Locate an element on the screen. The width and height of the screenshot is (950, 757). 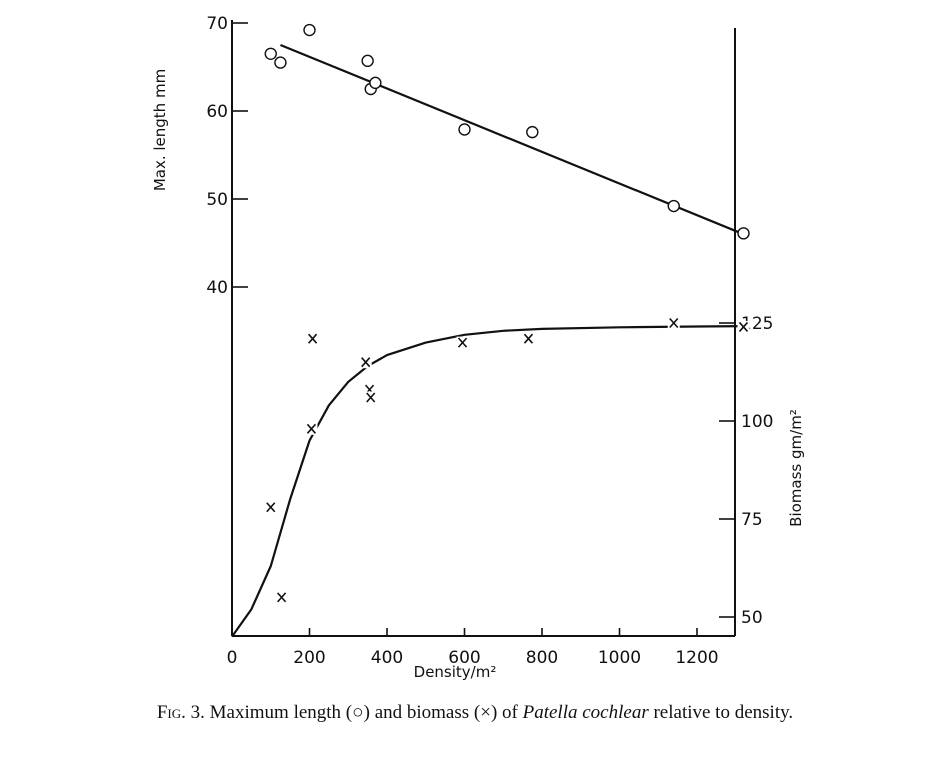
caption-suffix: relative to density. is located at coordinates (723, 712).